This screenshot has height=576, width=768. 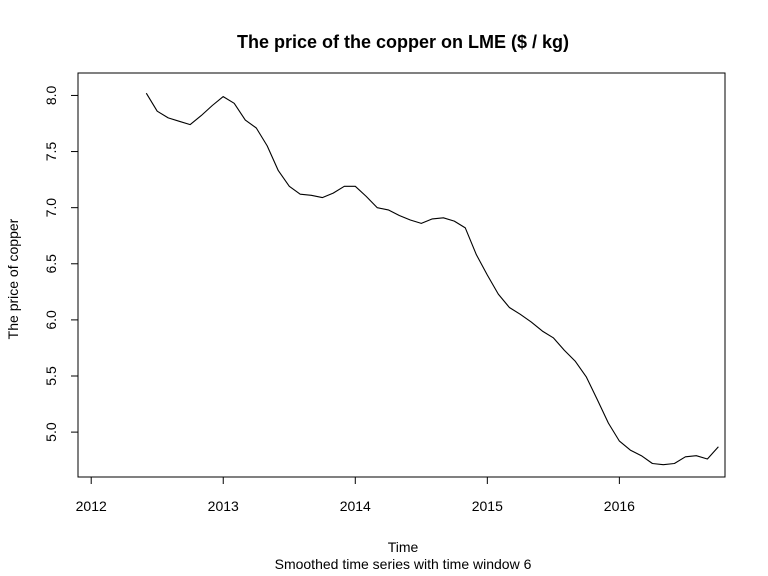 What do you see at coordinates (403, 564) in the screenshot?
I see `chart-subtitle: Smoothed time series with time window 6` at bounding box center [403, 564].